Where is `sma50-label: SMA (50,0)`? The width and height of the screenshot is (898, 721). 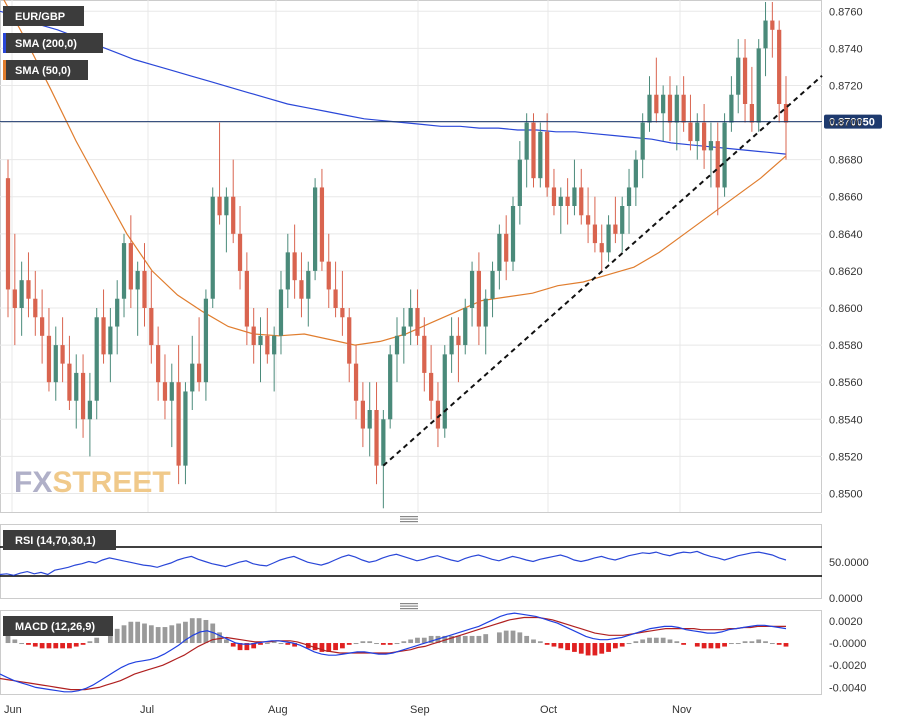
sma50-label: SMA (50,0) is located at coordinates (45, 70).